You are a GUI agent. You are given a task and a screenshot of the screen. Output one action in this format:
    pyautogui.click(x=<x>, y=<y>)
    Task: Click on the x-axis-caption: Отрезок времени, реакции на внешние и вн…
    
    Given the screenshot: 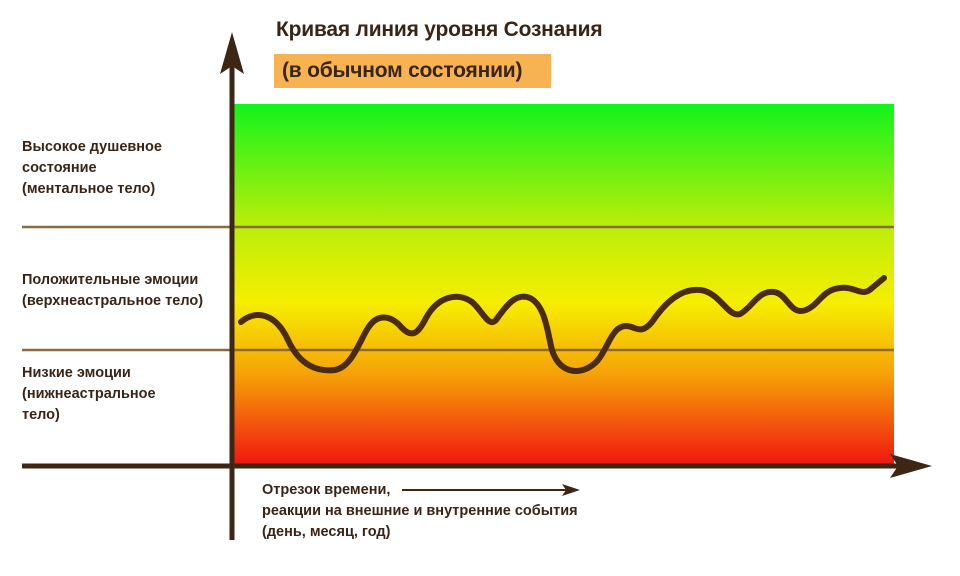 What is the action you would take?
    pyautogui.click(x=420, y=511)
    